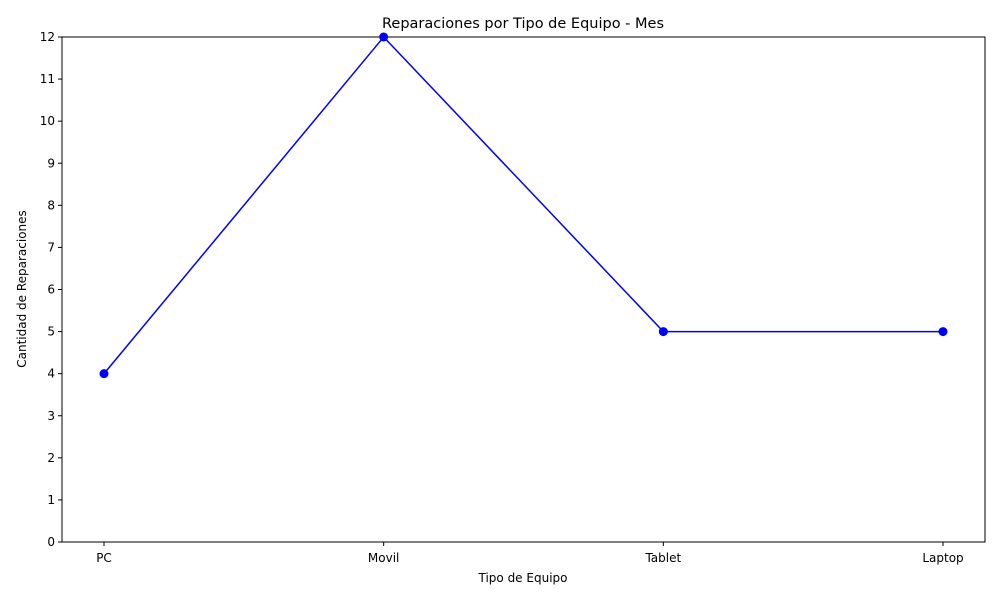 The image size is (1000, 600). Describe the element at coordinates (51, 332) in the screenshot. I see `y-tick-label: 5` at that location.